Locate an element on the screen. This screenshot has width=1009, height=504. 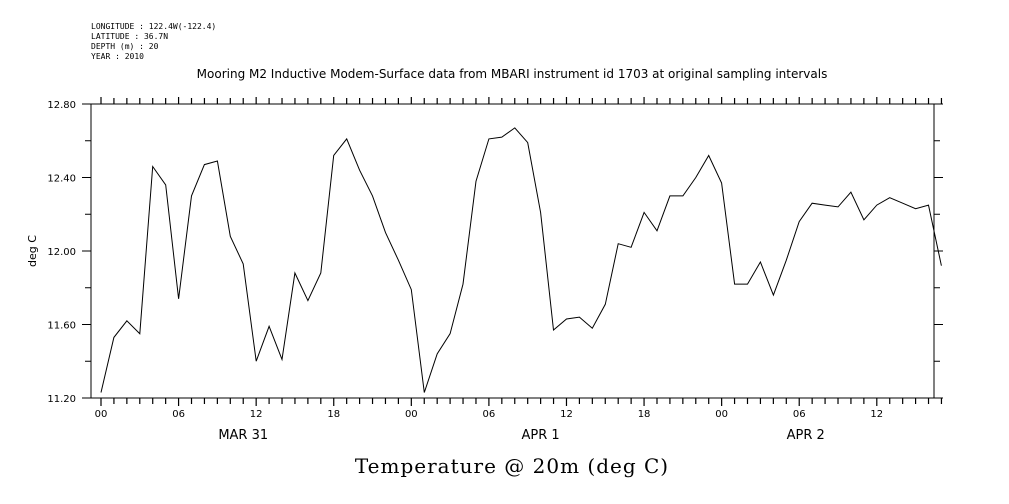
latitude-label: LATITUDE : 36.7N is located at coordinates (130, 36).